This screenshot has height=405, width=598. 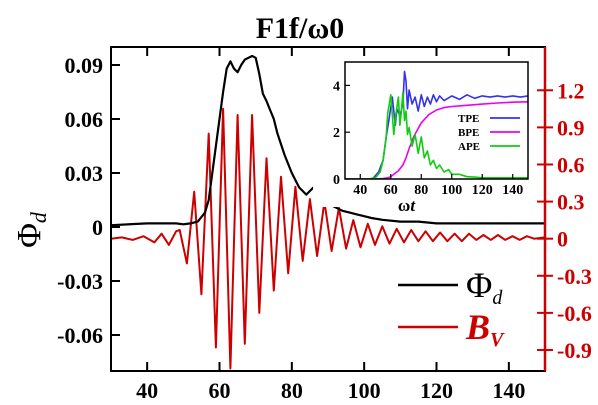 What do you see at coordinates (391, 190) in the screenshot?
I see `inset-x-tick-label: 60` at bounding box center [391, 190].